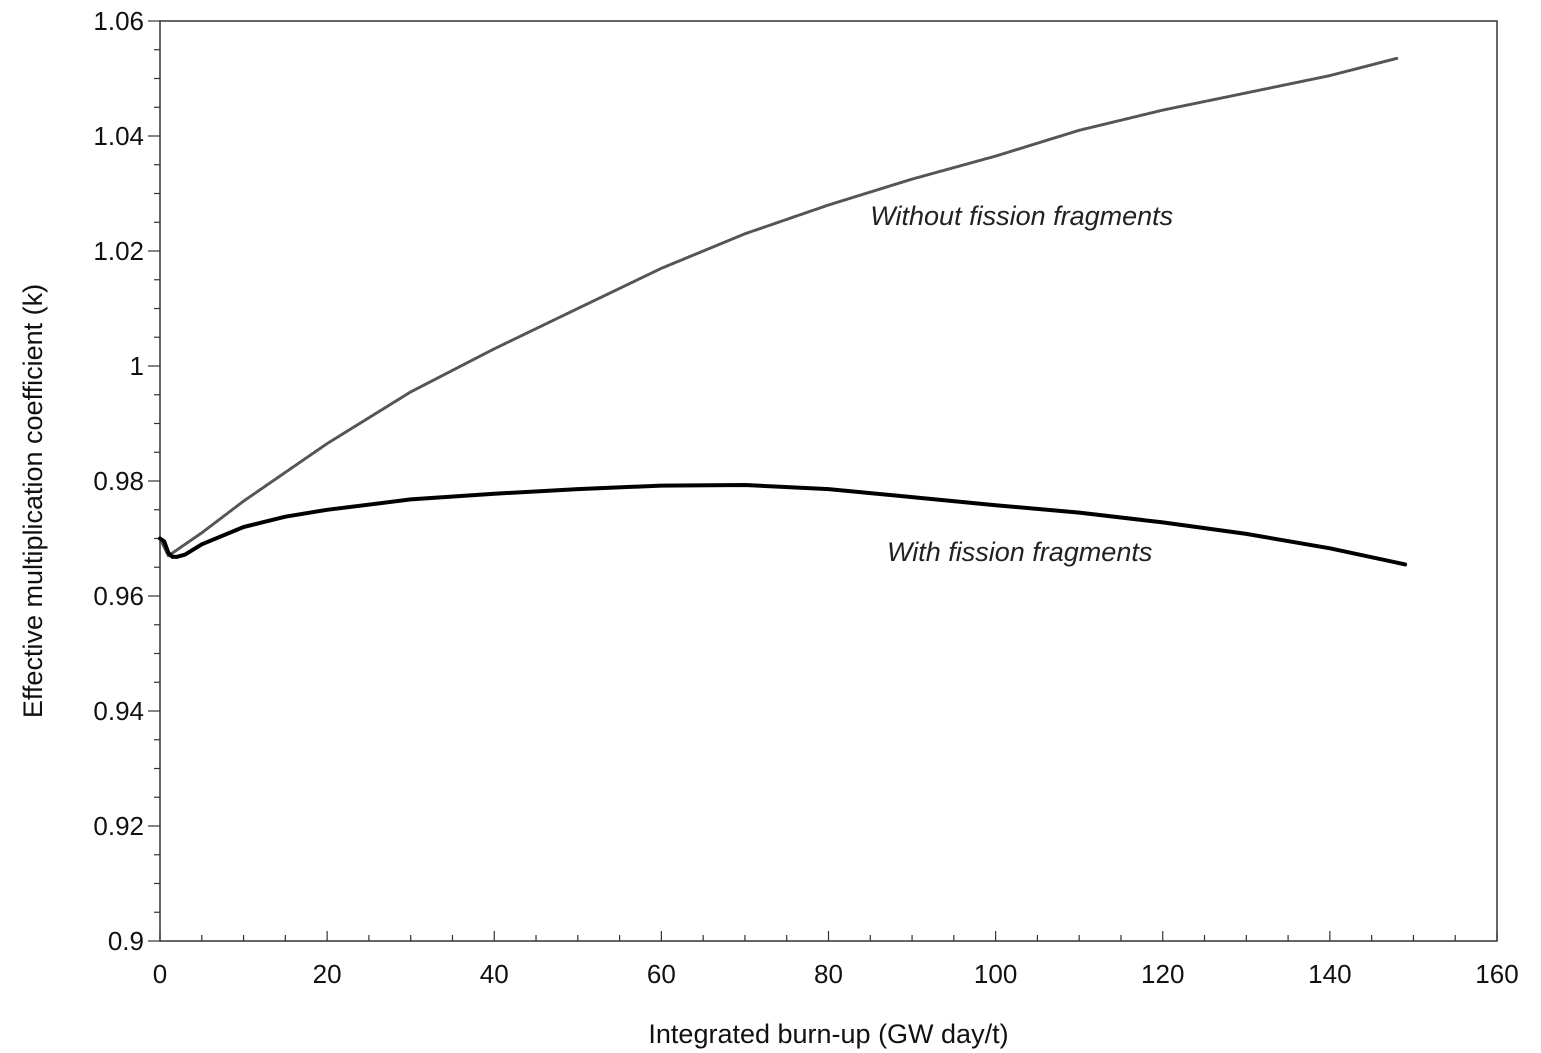  Describe the element at coordinates (1162, 974) in the screenshot. I see `x-tick-label: 120` at that location.